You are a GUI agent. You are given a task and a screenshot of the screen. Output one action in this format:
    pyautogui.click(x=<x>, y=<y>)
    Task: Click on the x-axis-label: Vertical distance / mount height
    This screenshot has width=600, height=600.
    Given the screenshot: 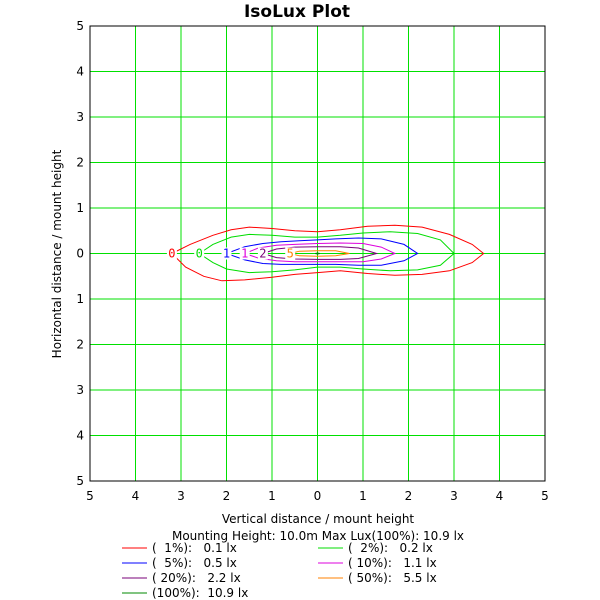 What is the action you would take?
    pyautogui.click(x=318, y=519)
    